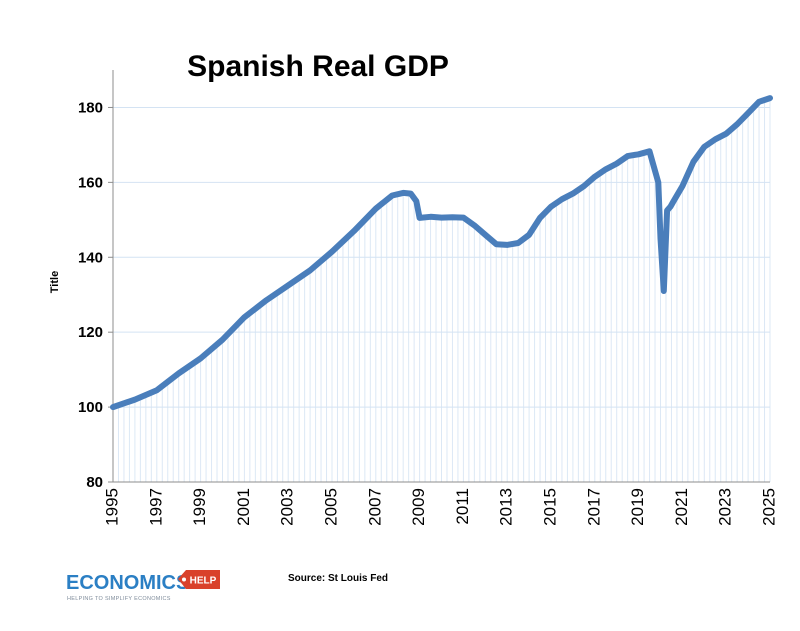 Image resolution: width=800 pixels, height=631 pixels. What do you see at coordinates (549, 507) in the screenshot?
I see `x-tick-label: 2015` at bounding box center [549, 507].